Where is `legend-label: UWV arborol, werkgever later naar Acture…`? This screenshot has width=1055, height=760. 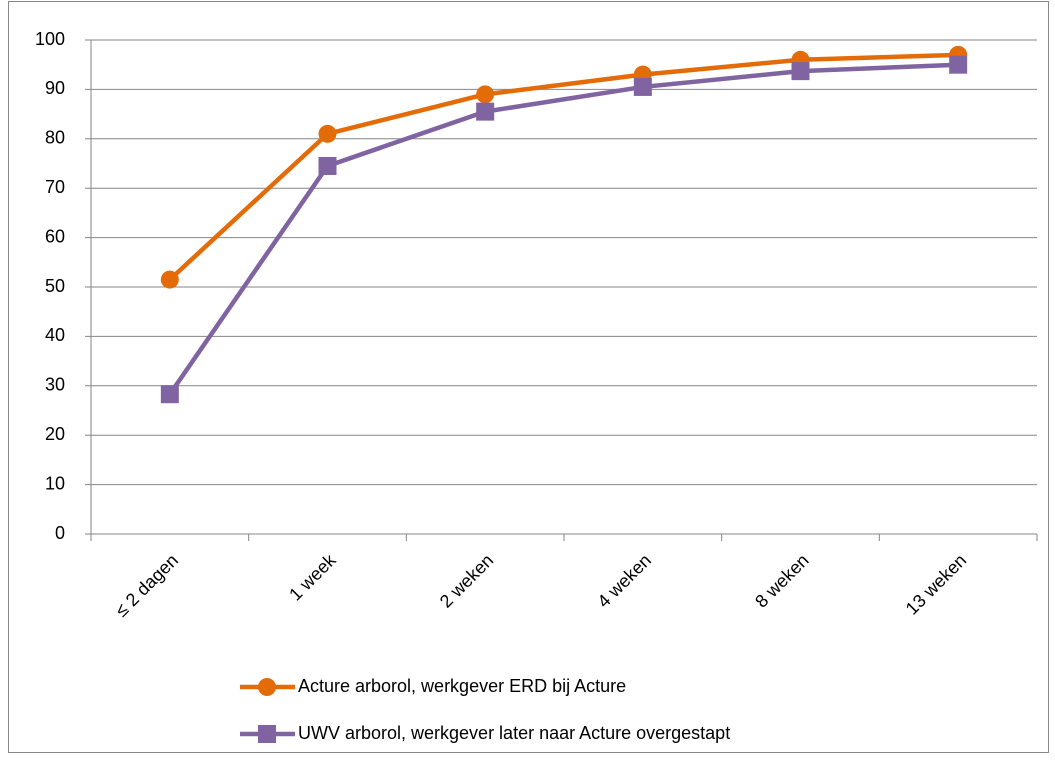 legend-label: UWV arborol, werkgever later naar Acture… is located at coordinates (514, 733).